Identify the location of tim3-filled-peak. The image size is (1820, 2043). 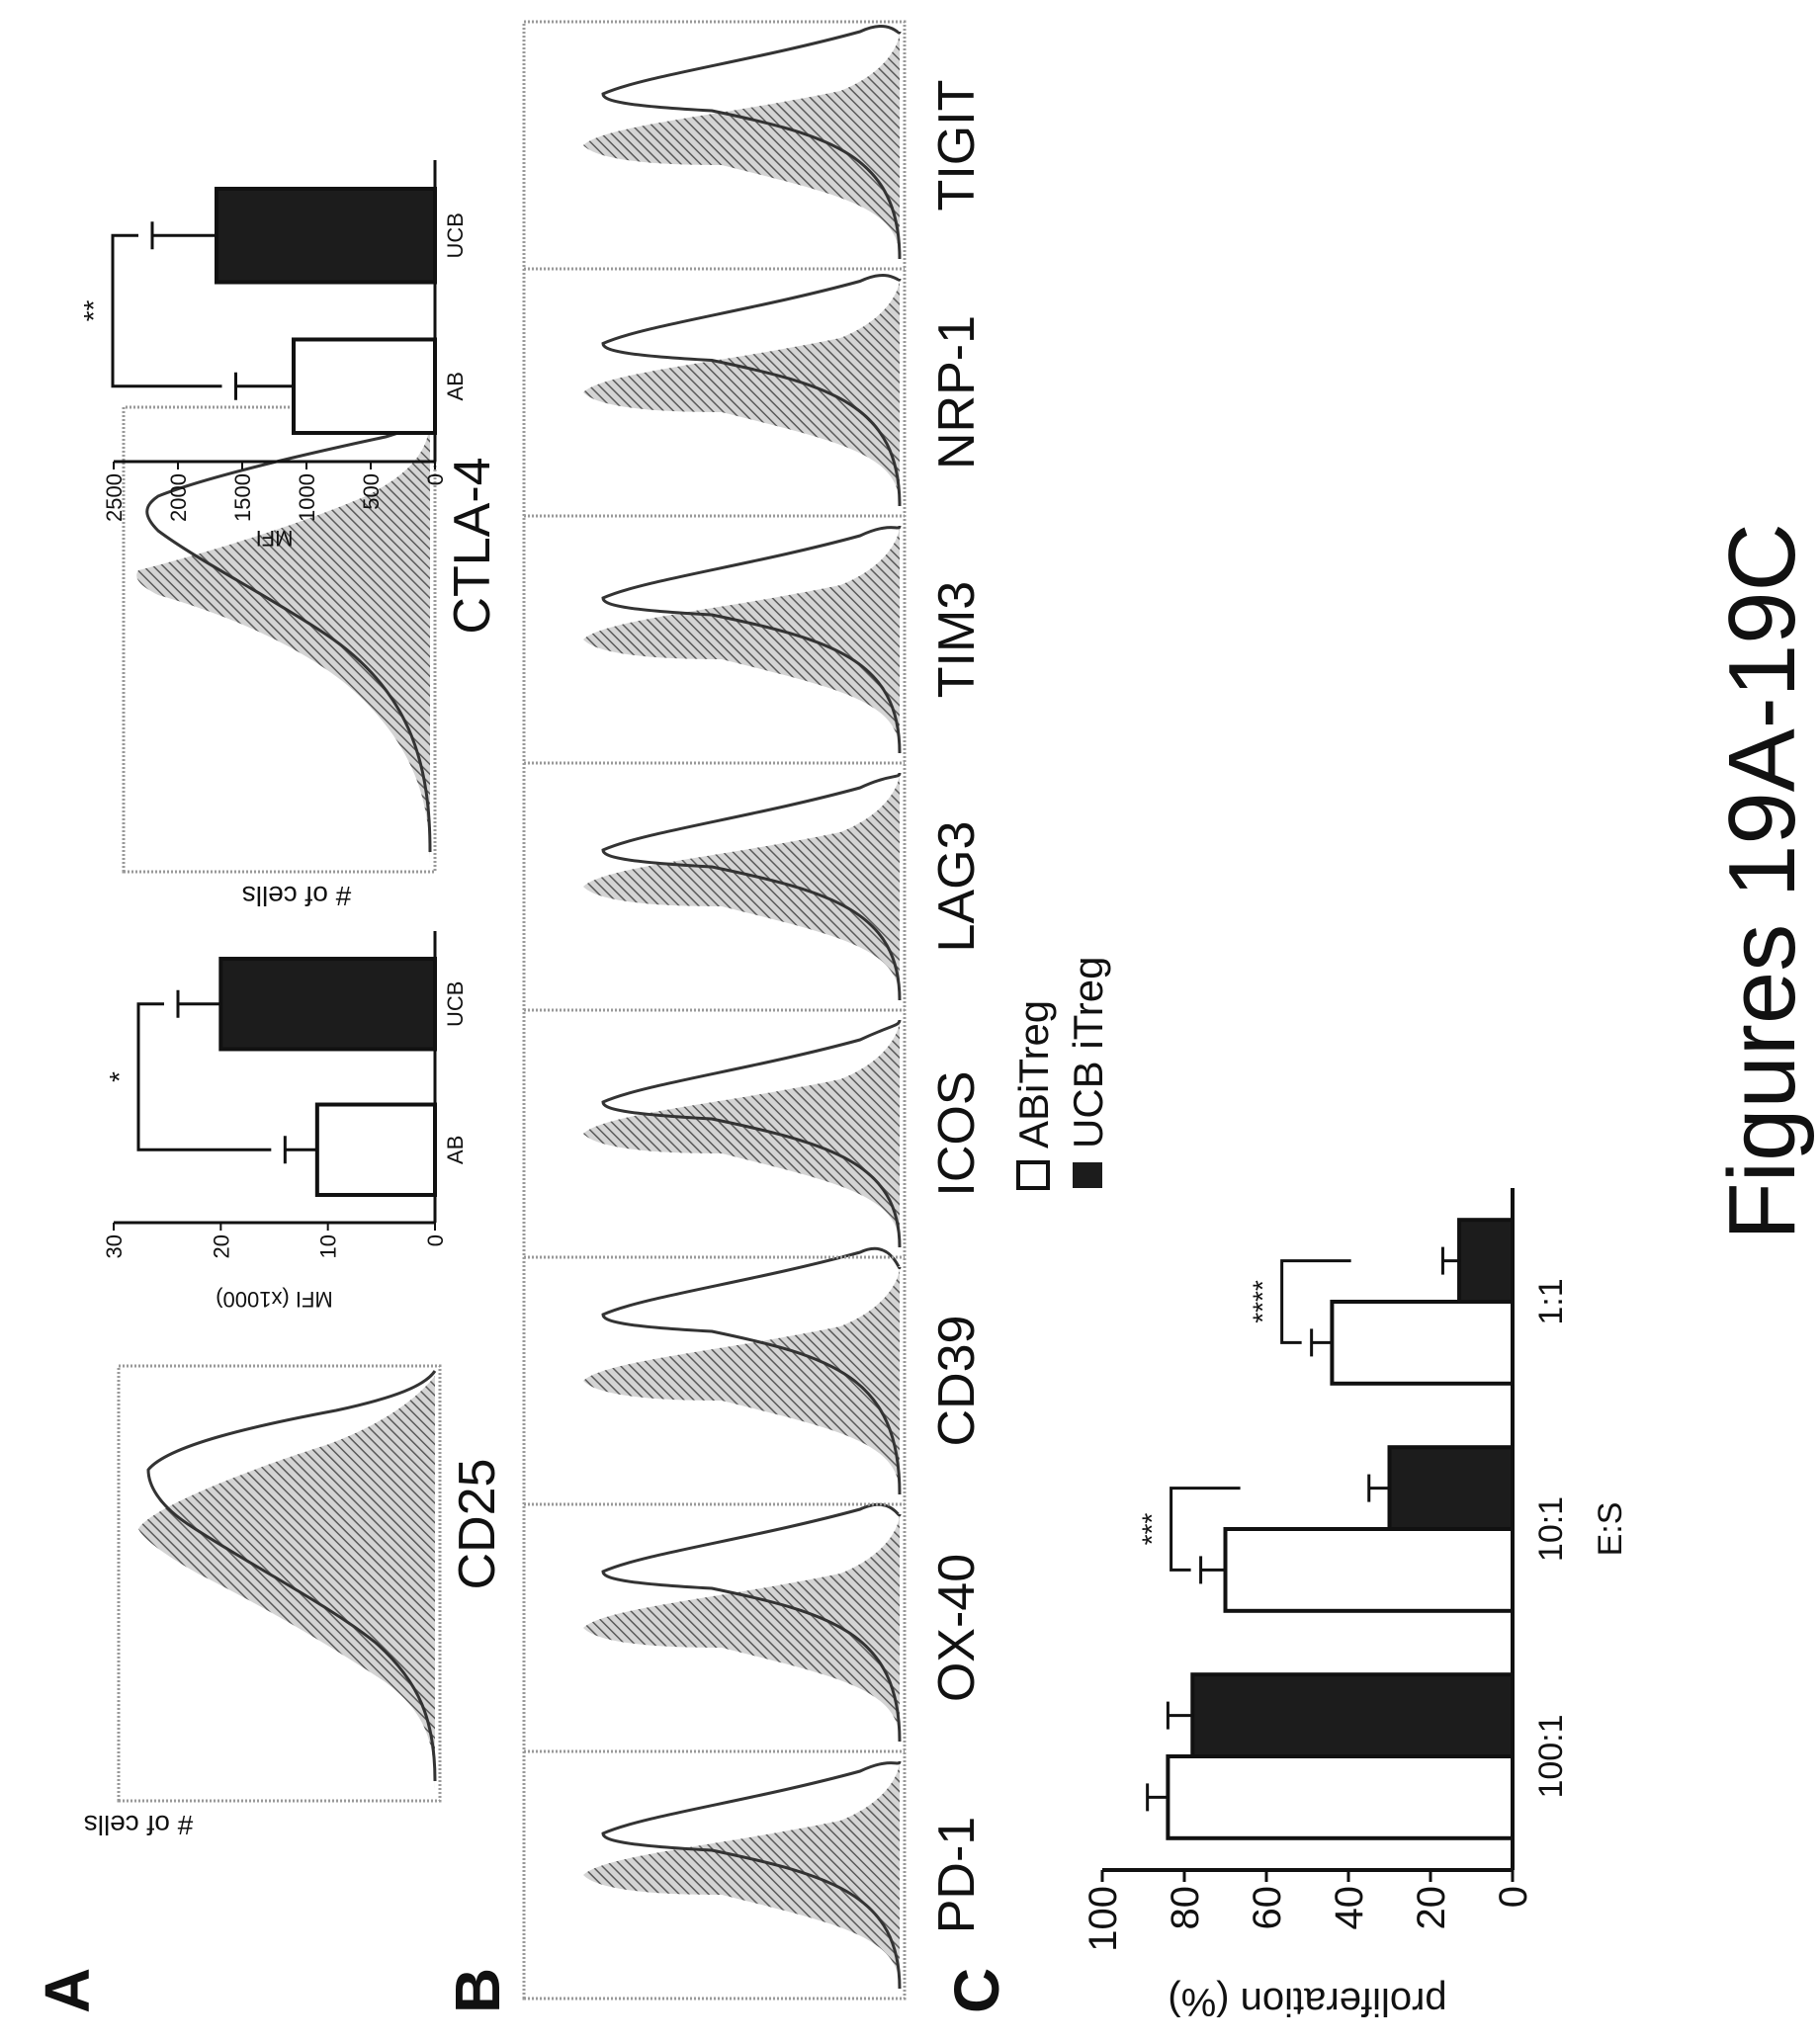
(741, 640).